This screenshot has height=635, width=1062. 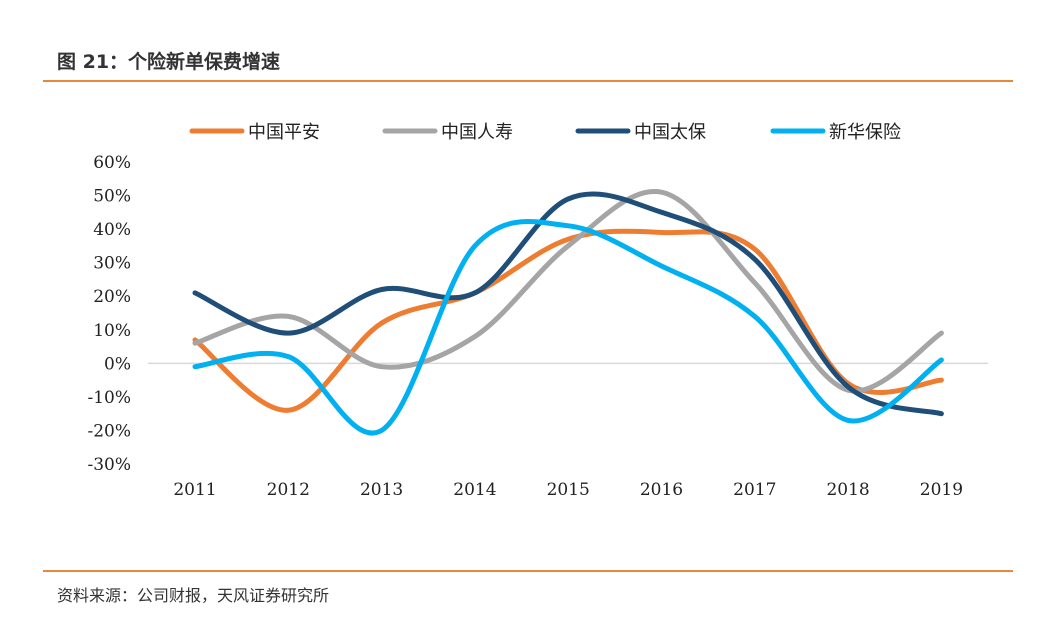 I want to click on top-divider, so click(x=528, y=81).